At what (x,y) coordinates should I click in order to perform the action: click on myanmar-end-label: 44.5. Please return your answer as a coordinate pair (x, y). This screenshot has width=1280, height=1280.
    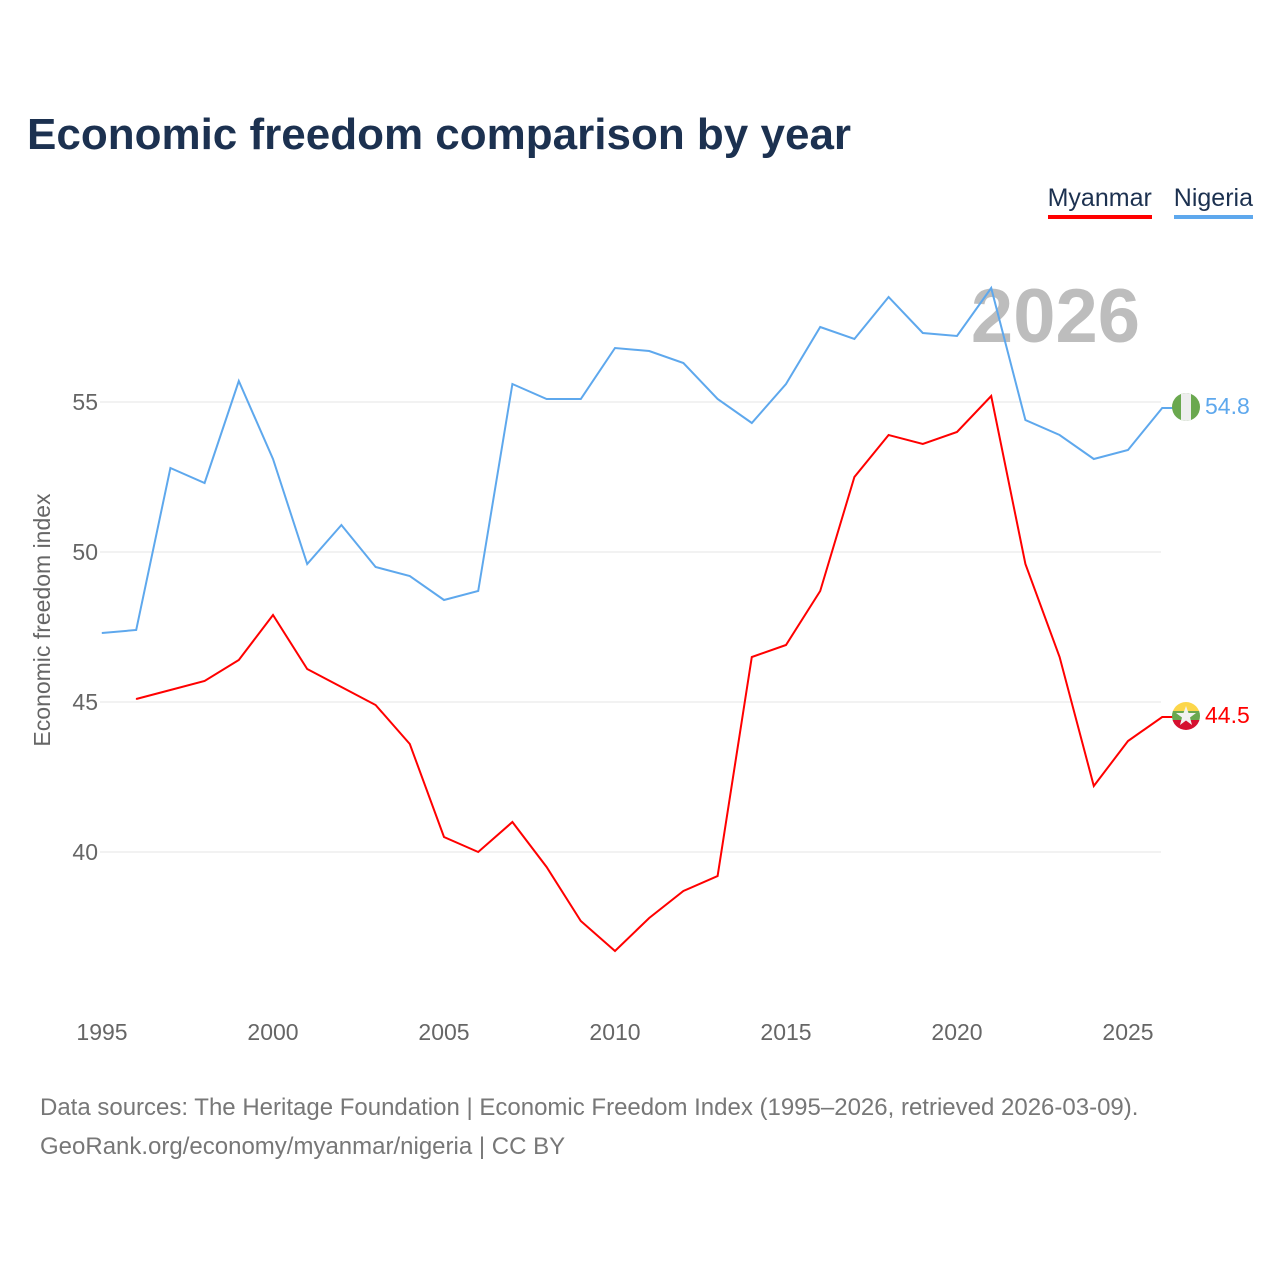
    Looking at the image, I should click on (1227, 715).